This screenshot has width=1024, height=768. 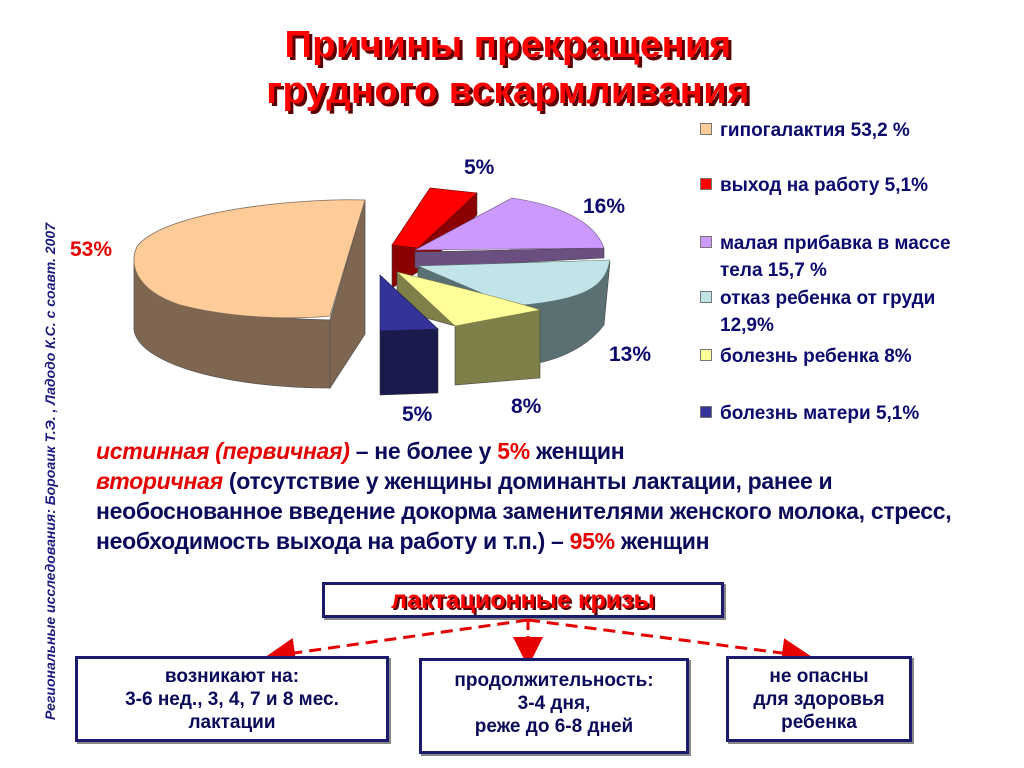 I want to click on title-line-1: Причины прекращения, so click(x=508, y=45).